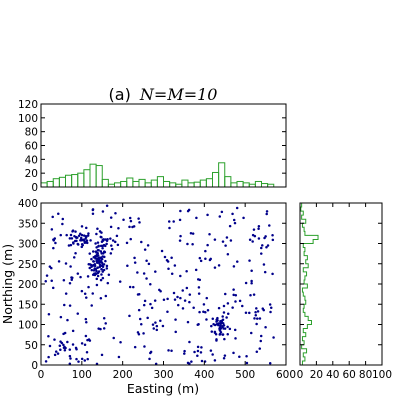 The width and height of the screenshot is (407, 407). What do you see at coordinates (31, 174) in the screenshot?
I see `top-hist-ytick-label: 20` at bounding box center [31, 174].